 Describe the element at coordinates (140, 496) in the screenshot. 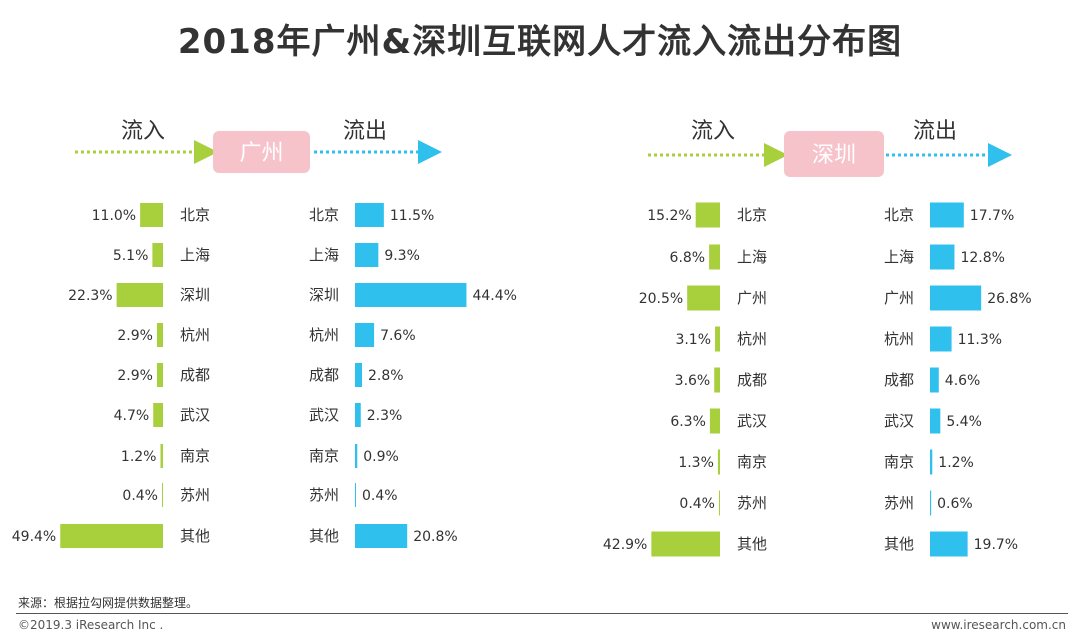

I see `panel-1-inflow-value-8: 0.4%` at that location.